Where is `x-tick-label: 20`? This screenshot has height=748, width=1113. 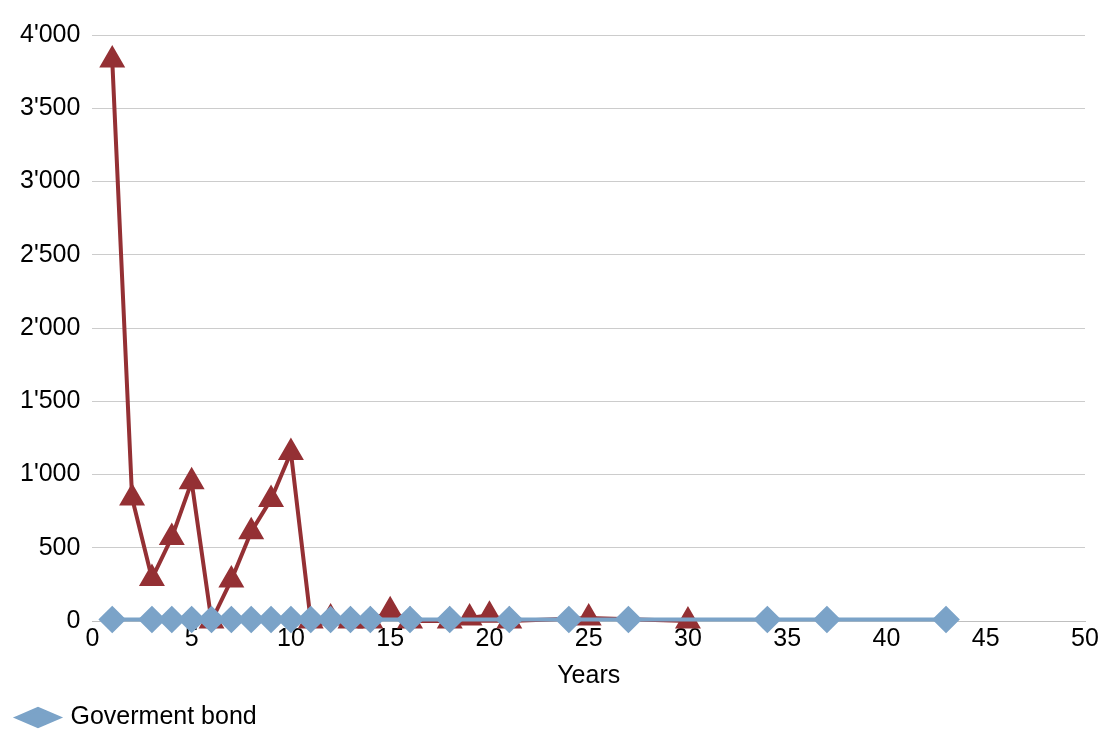 x-tick-label: 20 is located at coordinates (489, 636).